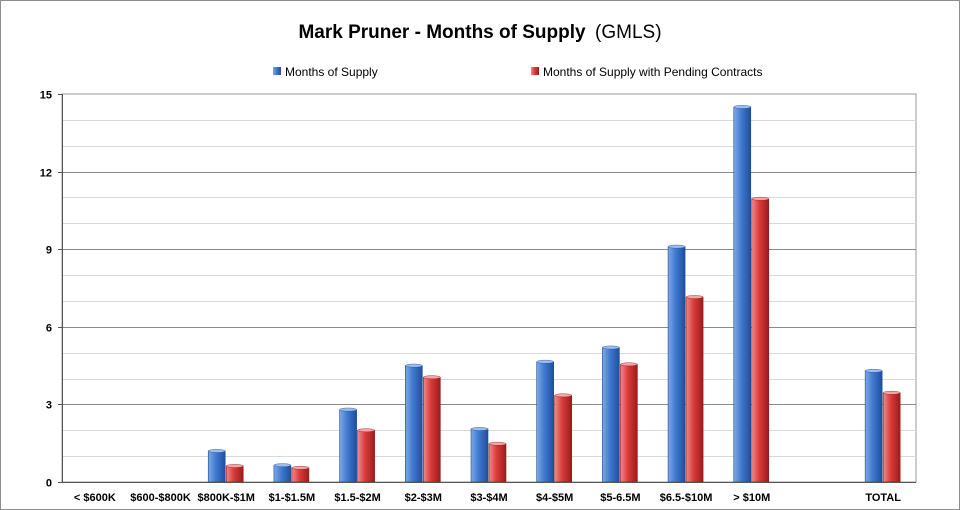 The image size is (960, 510). What do you see at coordinates (46, 96) in the screenshot?
I see `y-tick-label: 15` at bounding box center [46, 96].